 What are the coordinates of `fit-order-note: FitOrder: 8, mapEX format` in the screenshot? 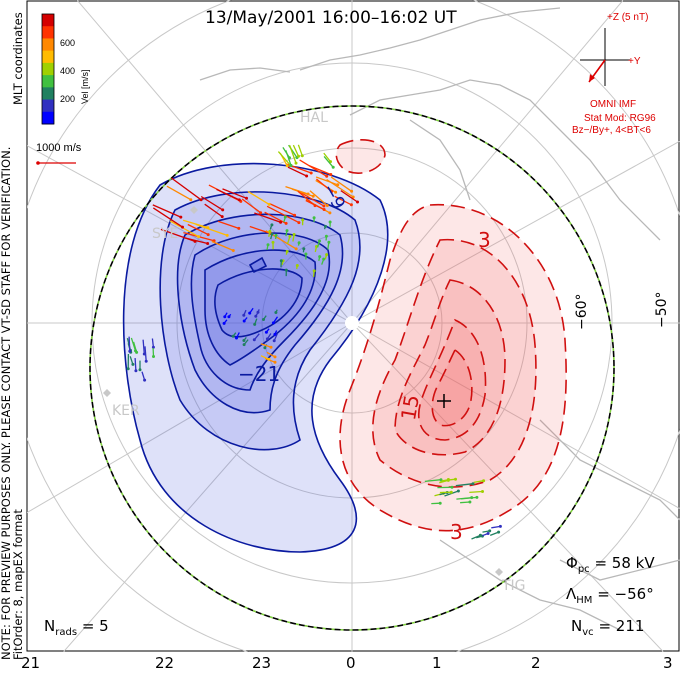 It's located at (18, 584).